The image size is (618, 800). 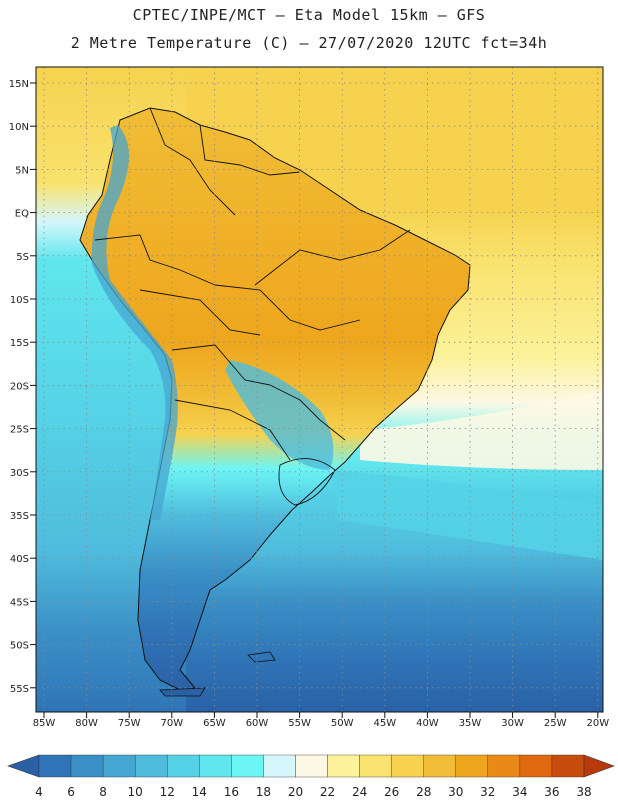 I want to click on lat-label: 5S, so click(x=22, y=257).